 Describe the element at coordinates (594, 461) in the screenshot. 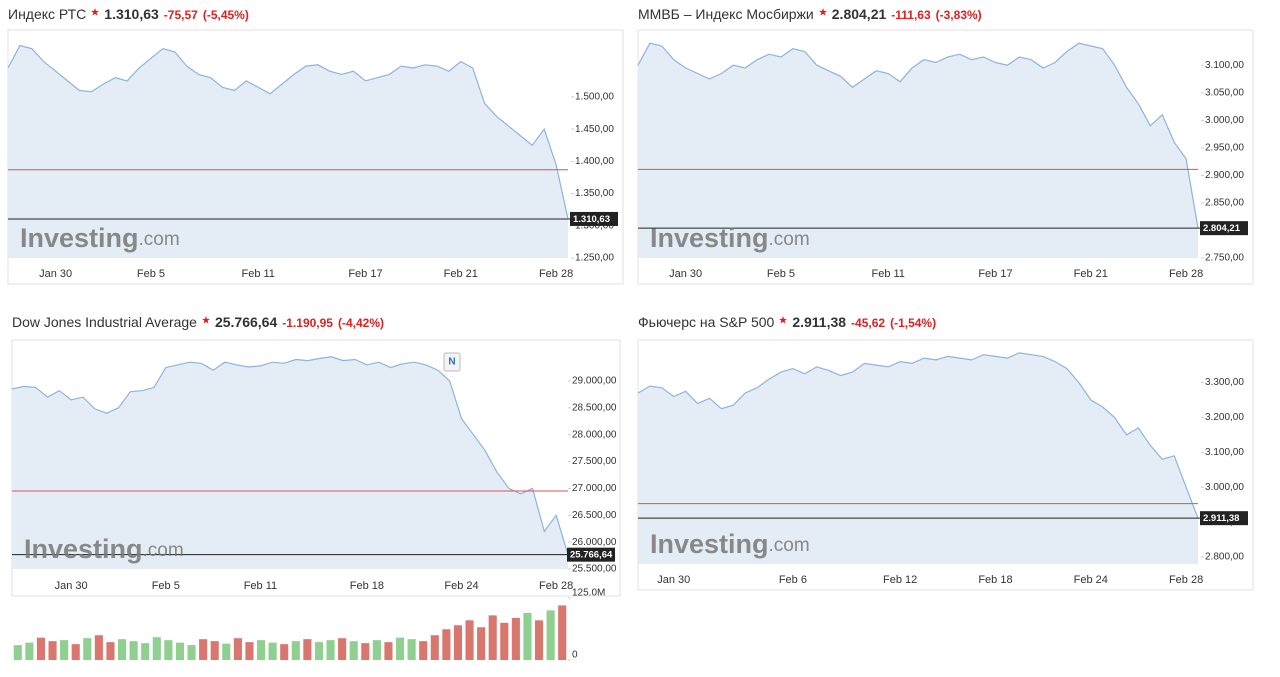

I see `y-tick-label: 27.500,00` at that location.